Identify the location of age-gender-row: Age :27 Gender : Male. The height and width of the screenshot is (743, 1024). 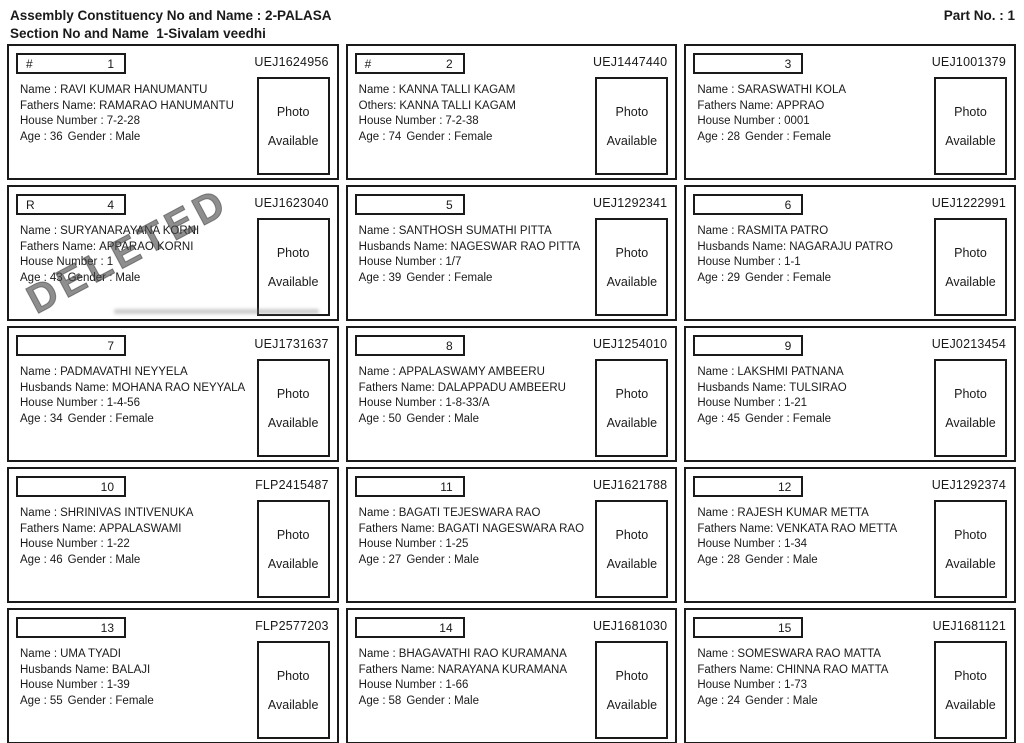
(478, 561).